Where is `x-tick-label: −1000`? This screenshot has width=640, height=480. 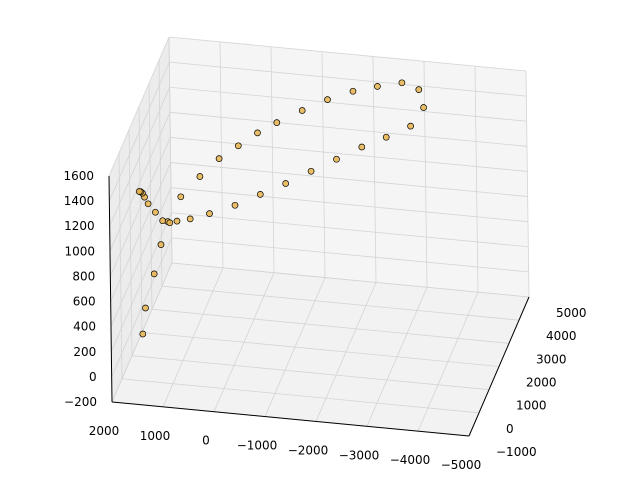 x-tick-label: −1000 is located at coordinates (257, 446).